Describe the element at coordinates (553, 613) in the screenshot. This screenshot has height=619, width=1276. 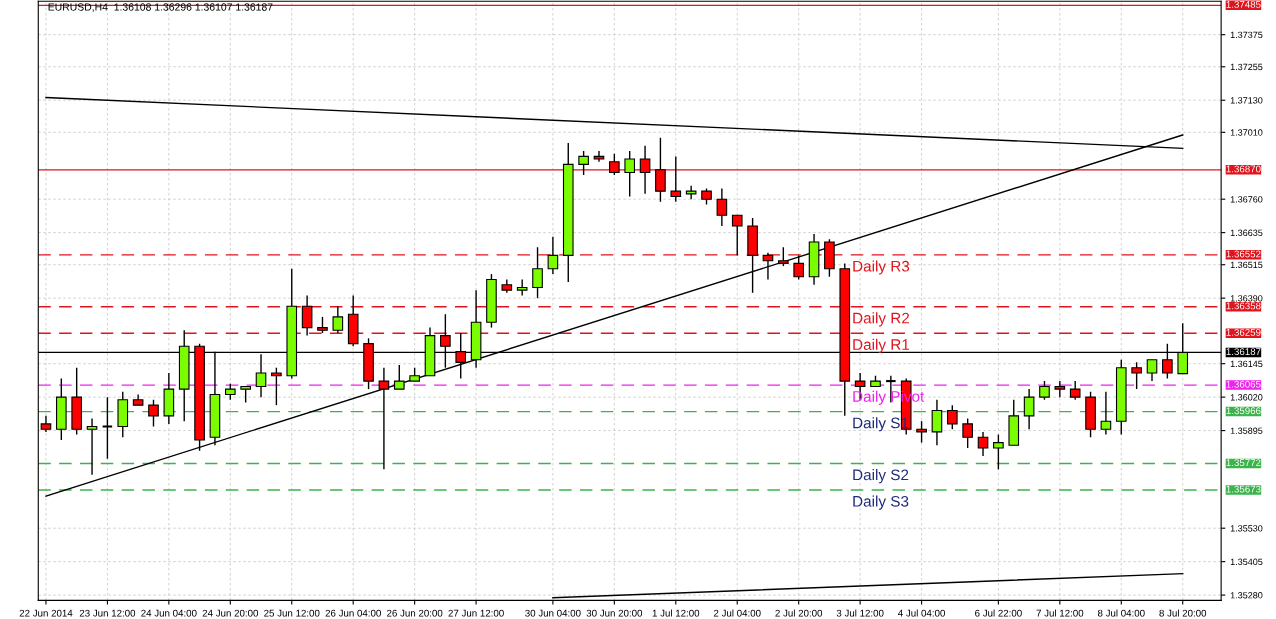
I see `x-tick-label: 30 Jun 04:00` at that location.